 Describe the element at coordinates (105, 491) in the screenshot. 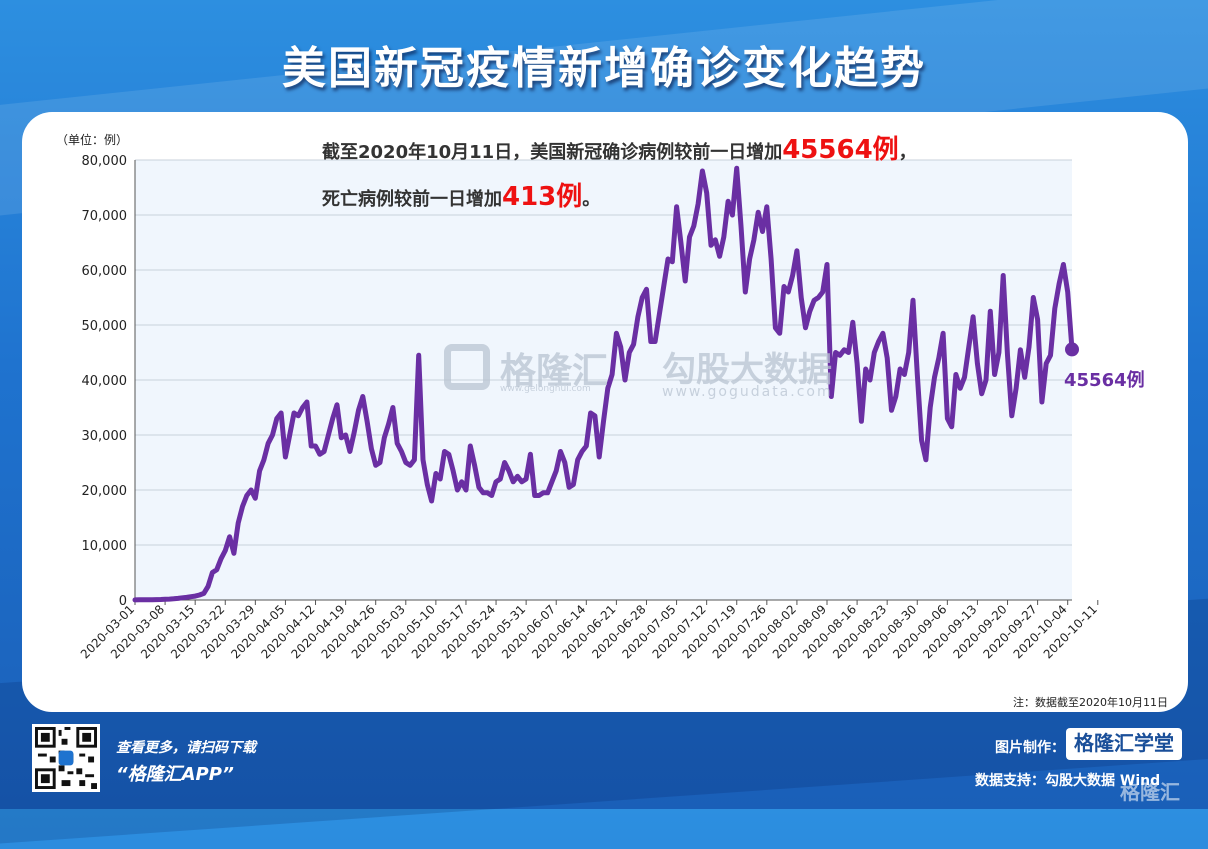

I see `y-tick-label: 20,000` at that location.